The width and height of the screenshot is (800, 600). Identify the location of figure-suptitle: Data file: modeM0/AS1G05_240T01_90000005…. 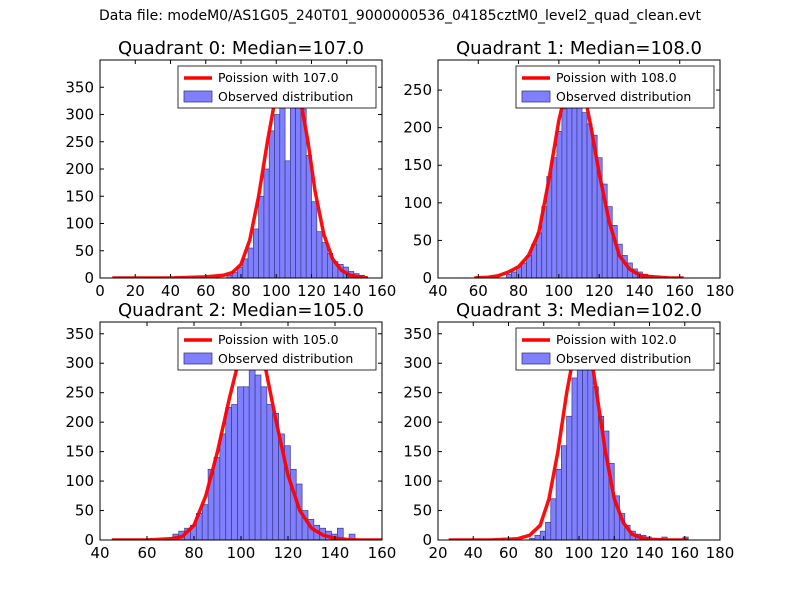
(400, 16).